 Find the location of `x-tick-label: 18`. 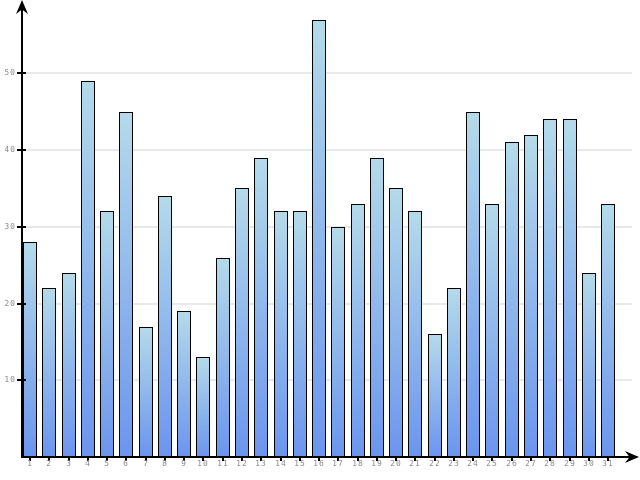

x-tick-label: 18 is located at coordinates (358, 463).